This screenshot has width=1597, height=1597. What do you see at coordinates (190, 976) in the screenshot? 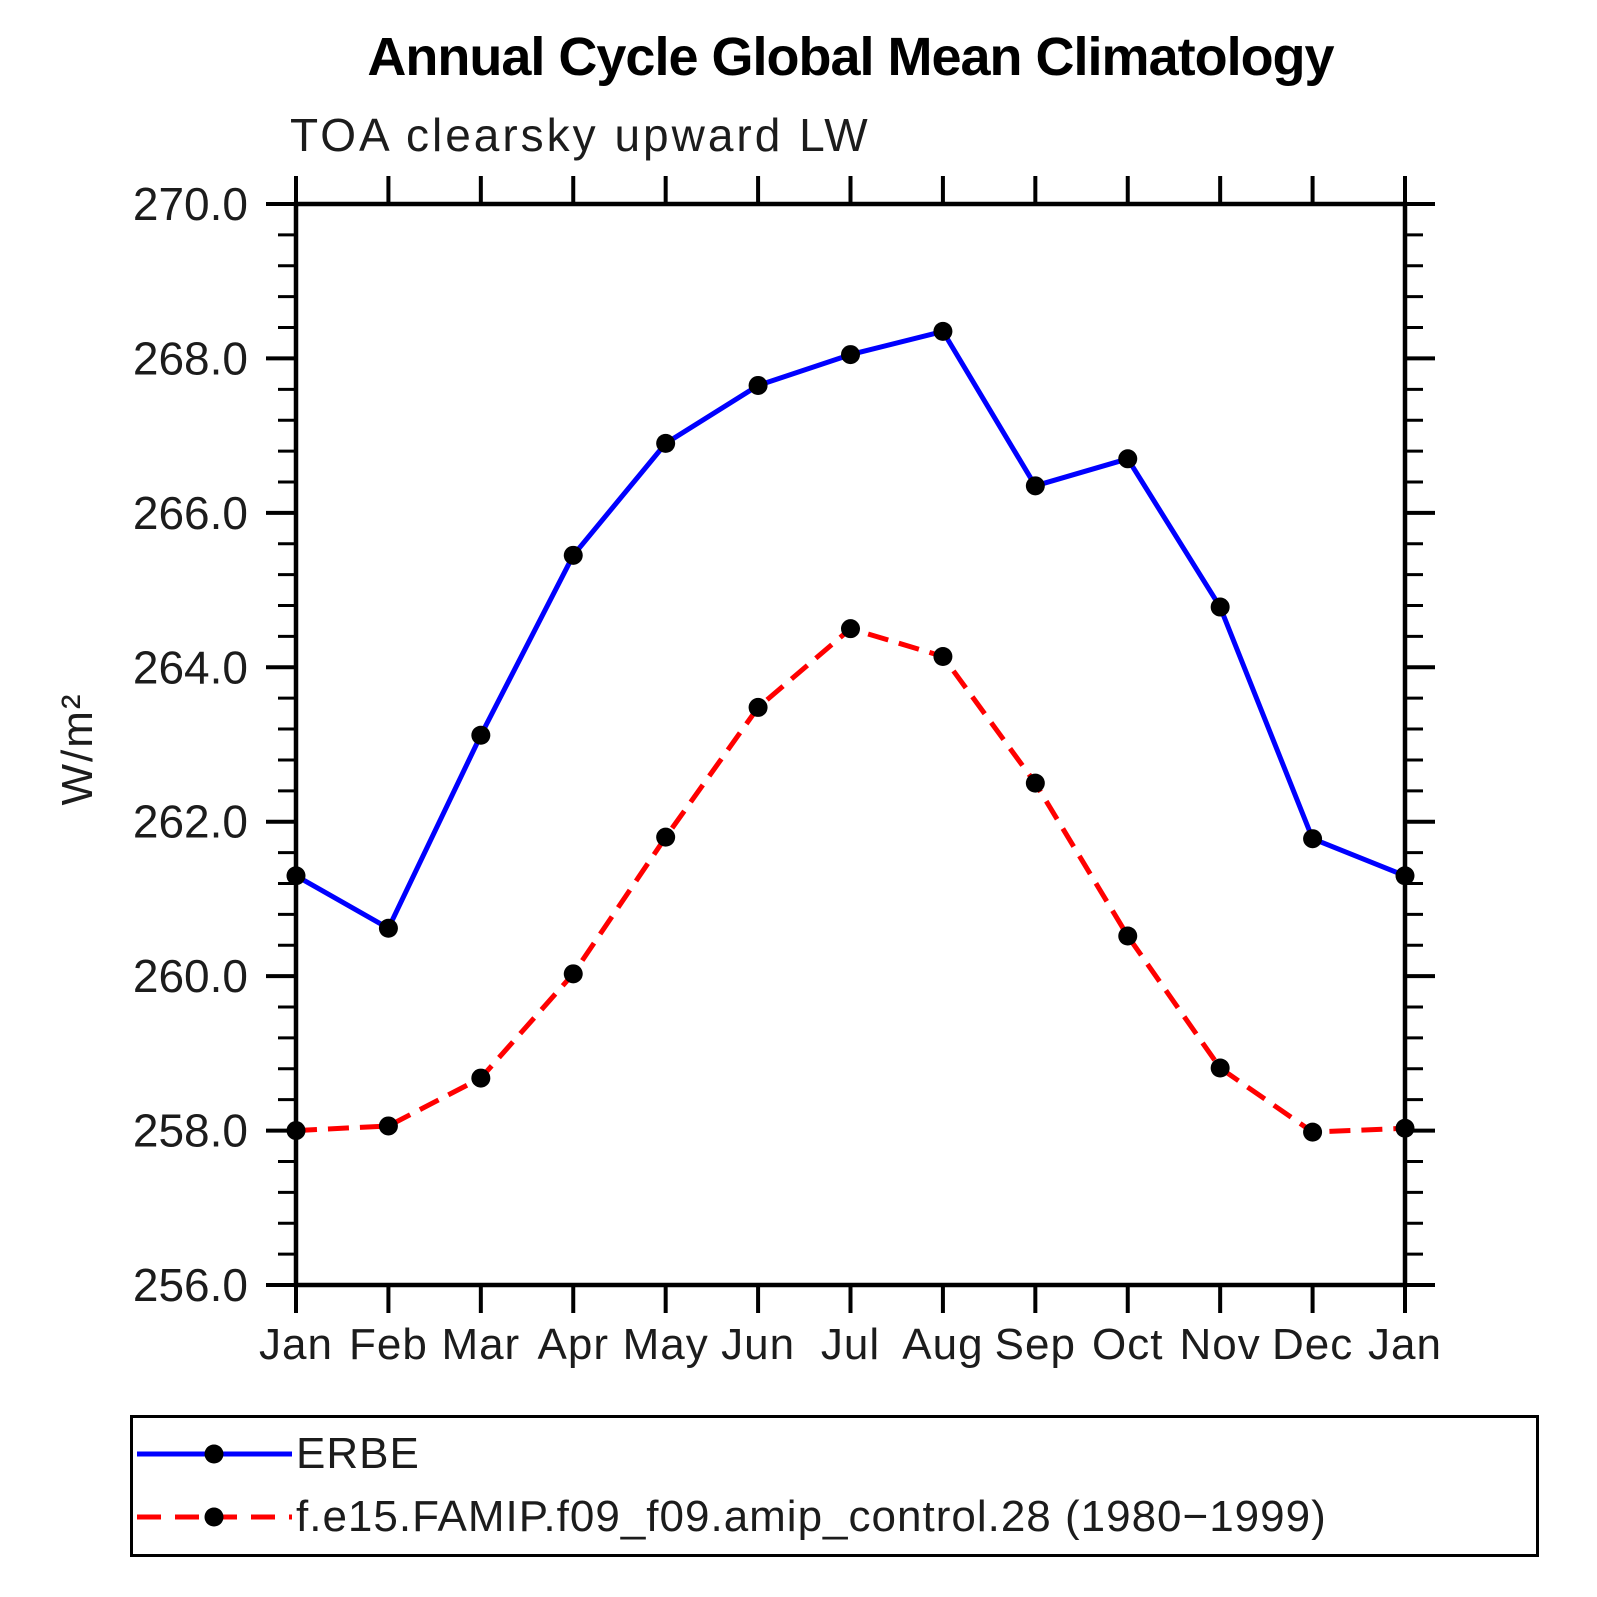
I see `y-tick-label: 260.0` at bounding box center [190, 976].